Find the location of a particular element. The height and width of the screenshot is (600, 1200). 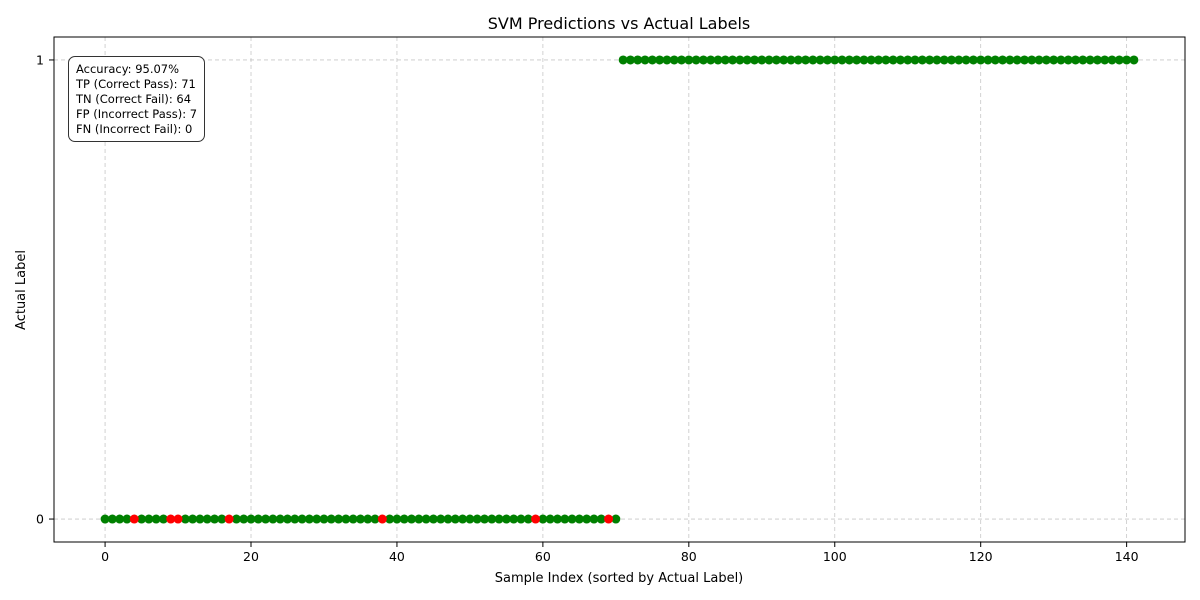

false-positive-text: FP (Incorrect Pass): 7 is located at coordinates (137, 114).